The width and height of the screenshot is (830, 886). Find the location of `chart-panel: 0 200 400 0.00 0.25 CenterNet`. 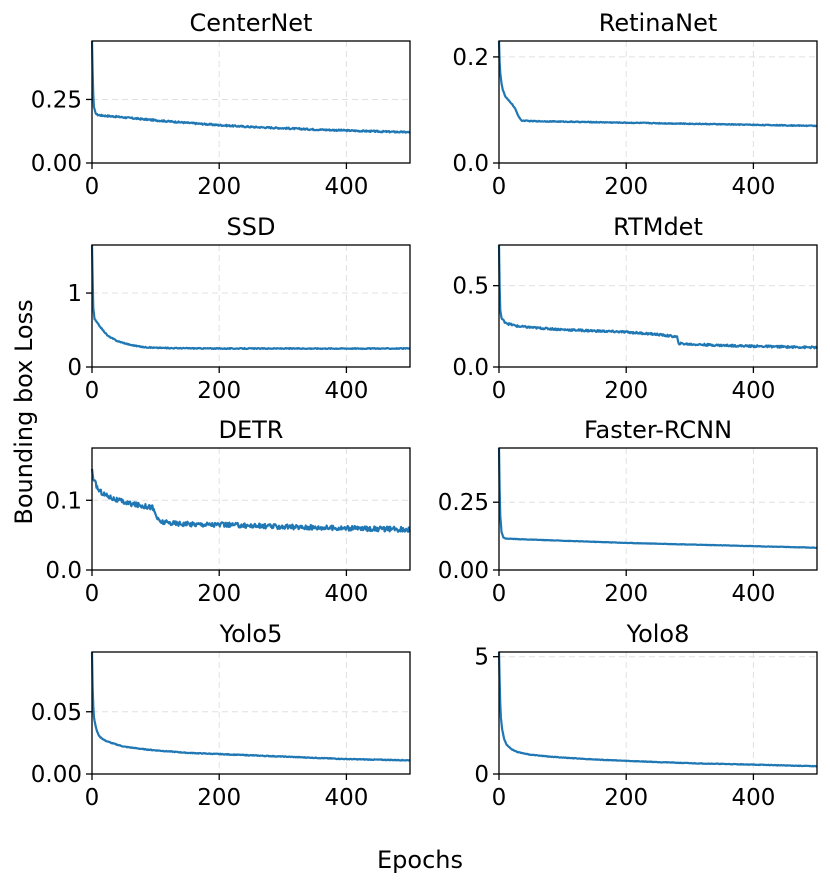

chart-panel: 0 200 400 0.00 0.25 CenterNet is located at coordinates (221, 104).